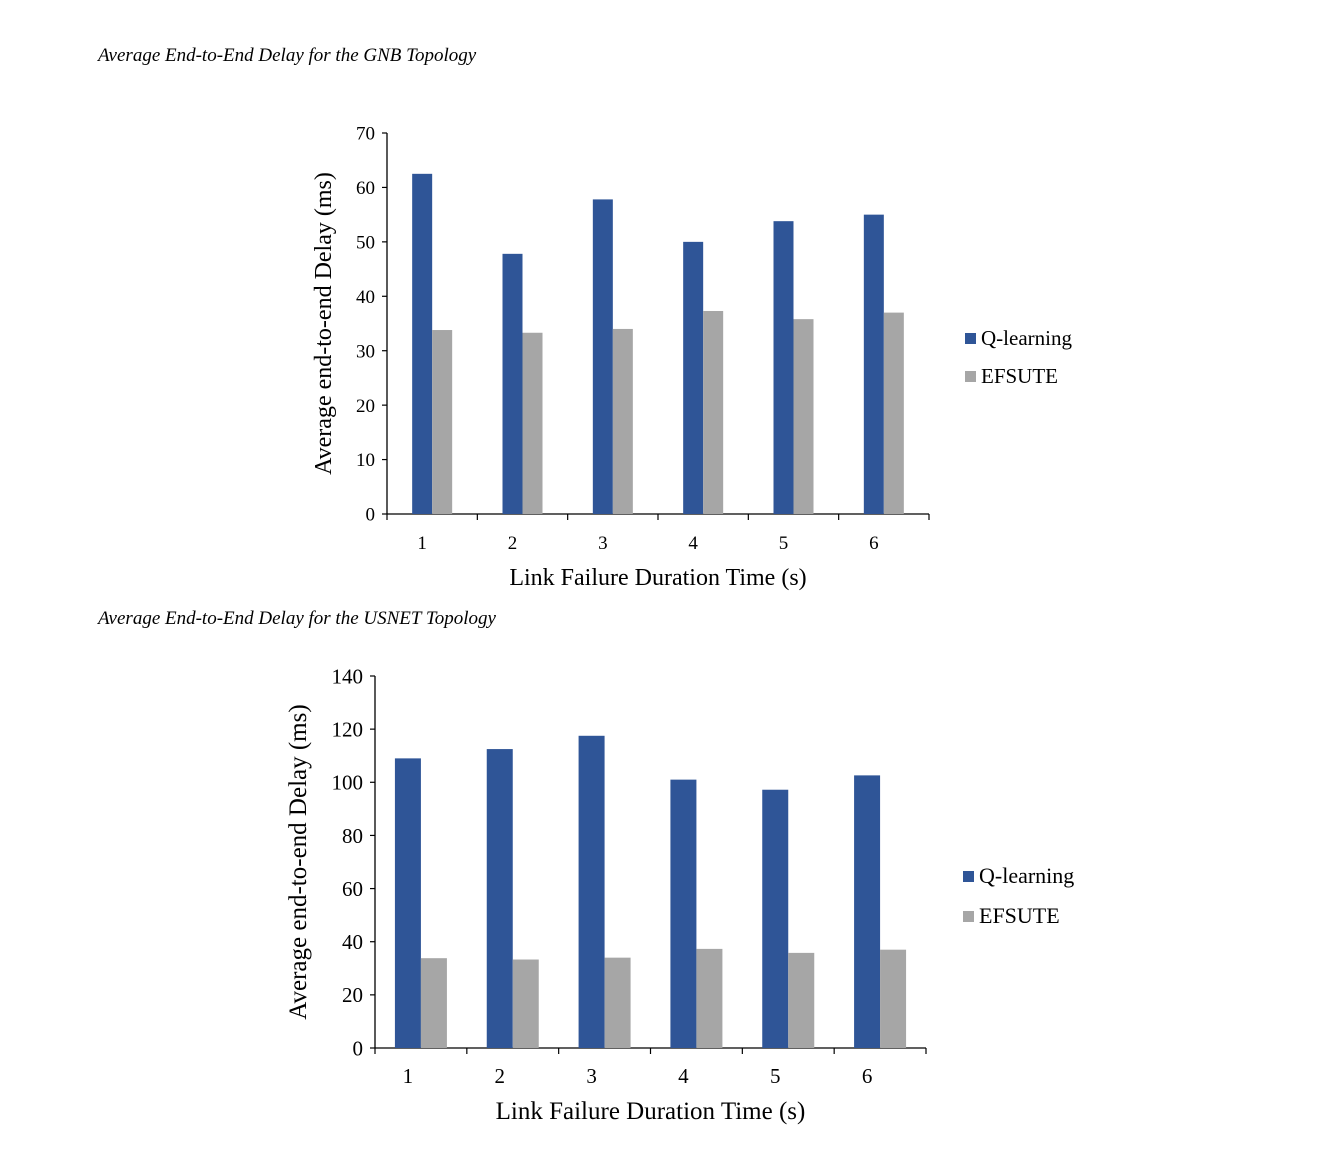 Image resolution: width=1336 pixels, height=1161 pixels. What do you see at coordinates (365, 460) in the screenshot?
I see `y-tick-label: 10` at bounding box center [365, 460].